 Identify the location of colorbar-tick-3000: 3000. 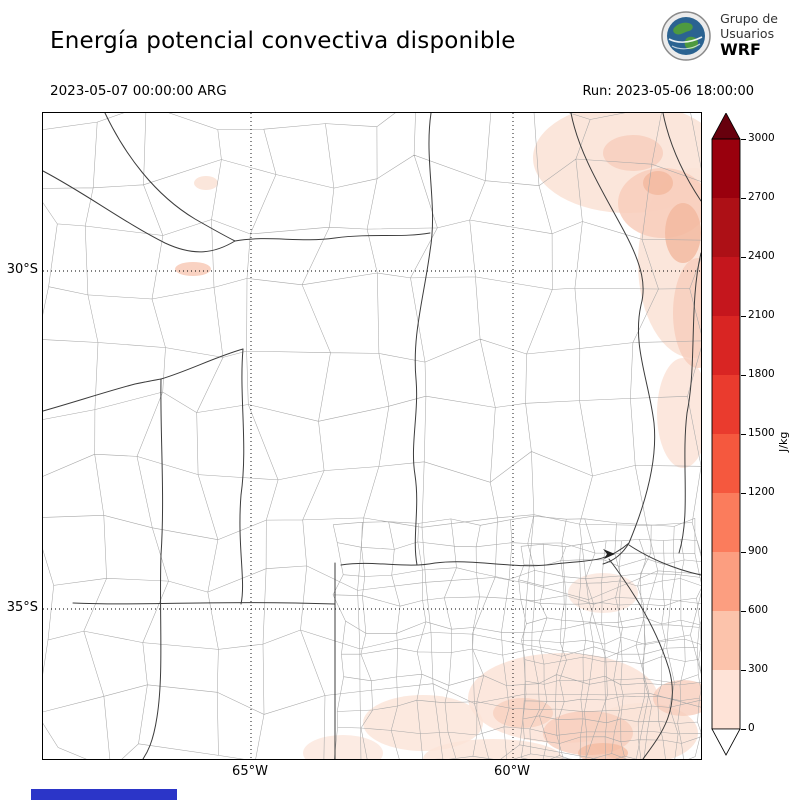
(758, 138).